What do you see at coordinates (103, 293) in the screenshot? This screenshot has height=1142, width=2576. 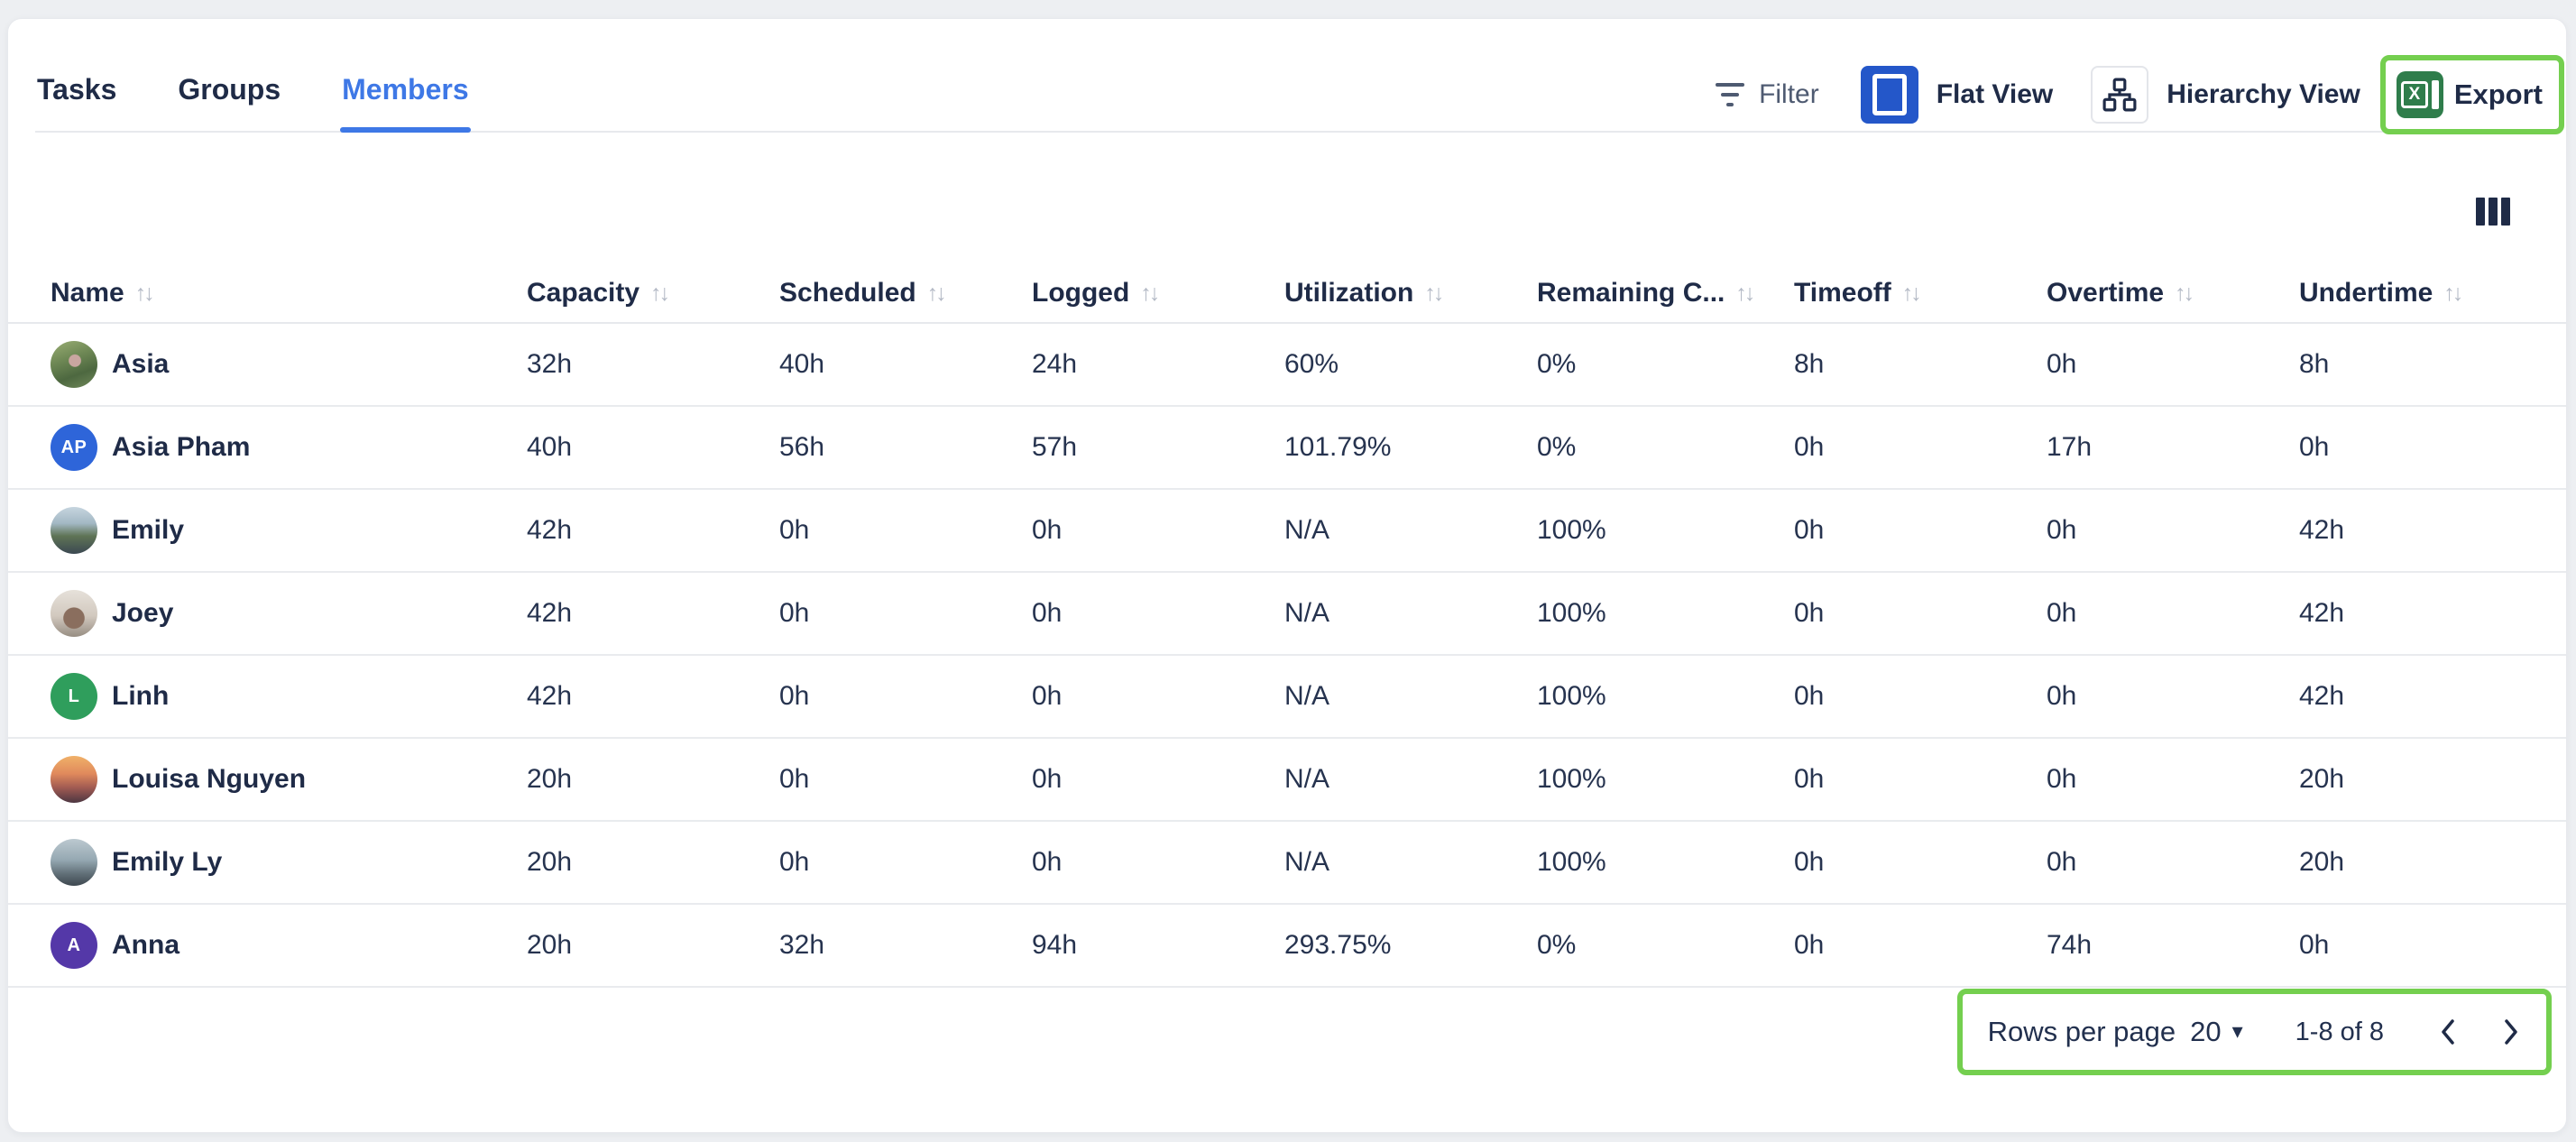 I see `column-header-name: Name ↑↓` at bounding box center [103, 293].